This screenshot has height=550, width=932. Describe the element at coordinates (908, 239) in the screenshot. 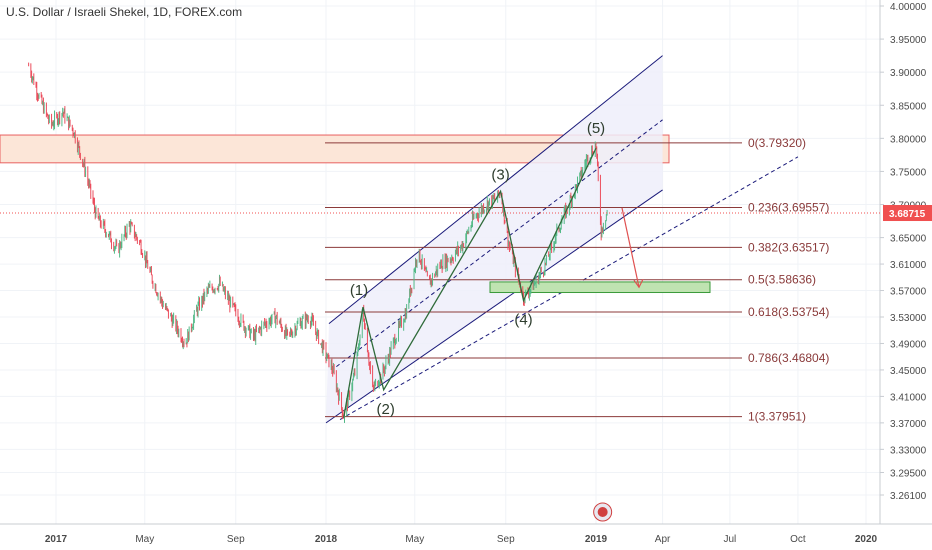

I see `y-tick-label: 3.65000` at that location.